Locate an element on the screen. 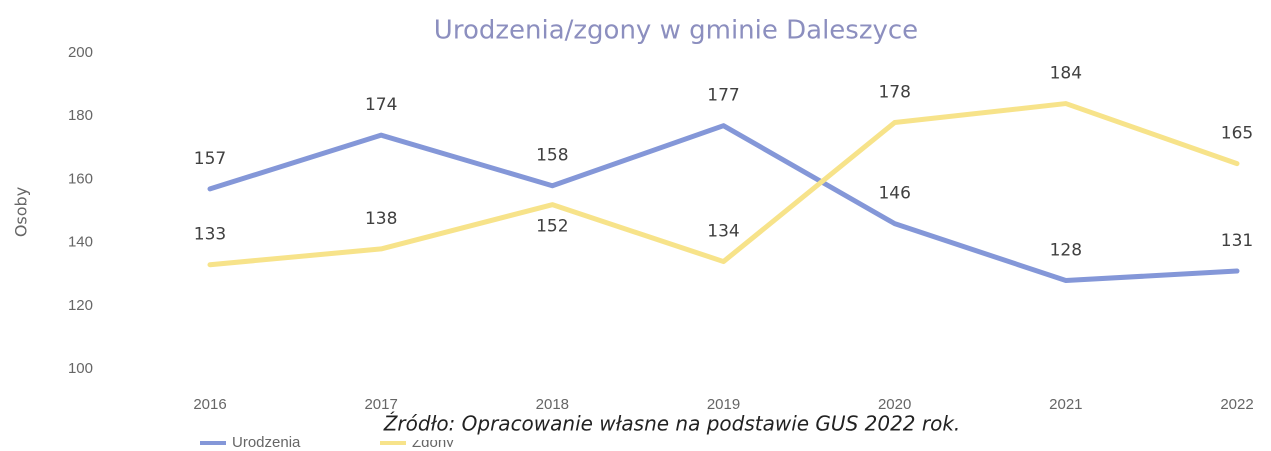 This screenshot has width=1271, height=451. y-axis-label: Osoby is located at coordinates (21, 212).